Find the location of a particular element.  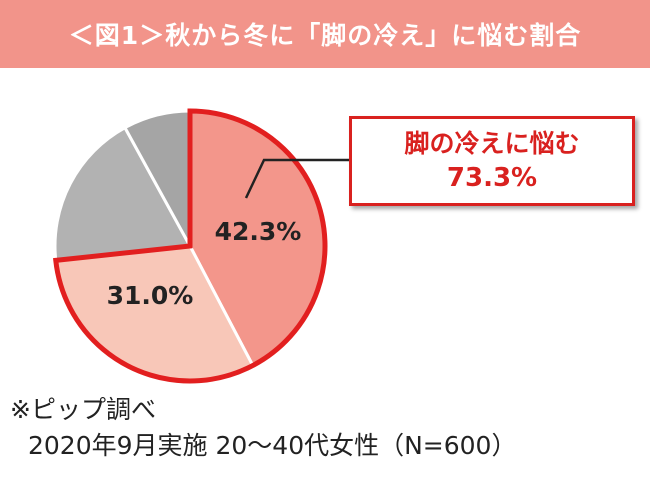

source-note-line1: ※ピップ調べ is located at coordinates (83, 409).